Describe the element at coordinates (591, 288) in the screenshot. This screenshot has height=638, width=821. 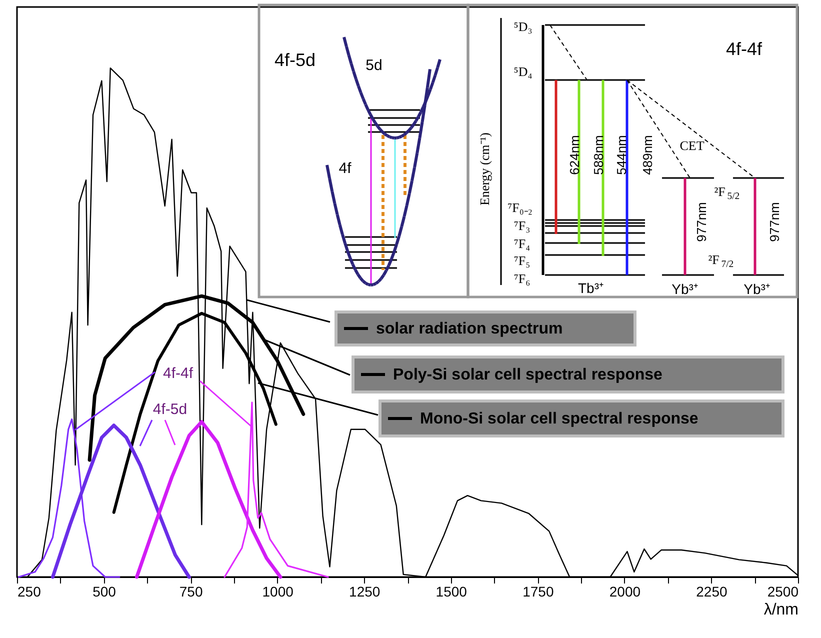
I see `annotation: Tb³⁺` at that location.